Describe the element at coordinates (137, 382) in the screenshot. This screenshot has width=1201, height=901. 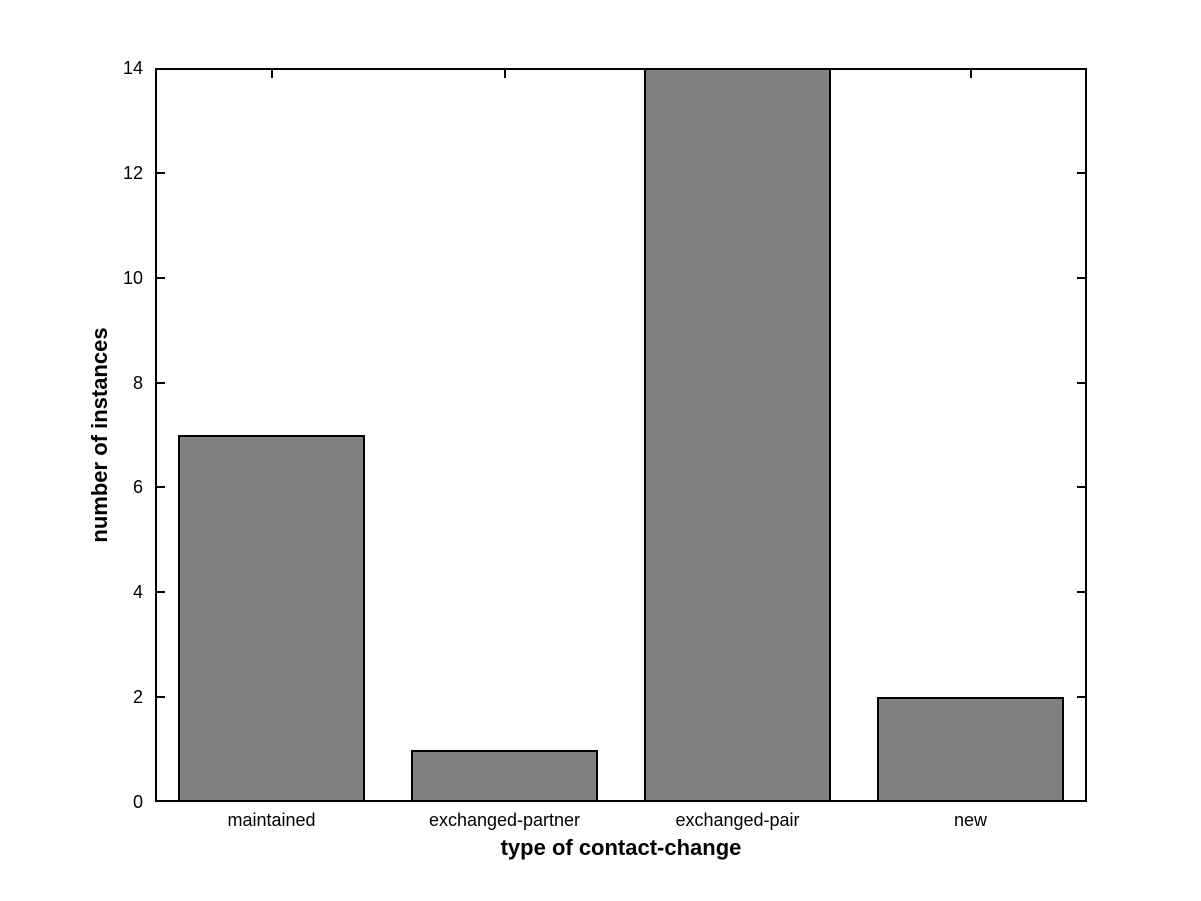
I see `y-tick-label: 8` at that location.